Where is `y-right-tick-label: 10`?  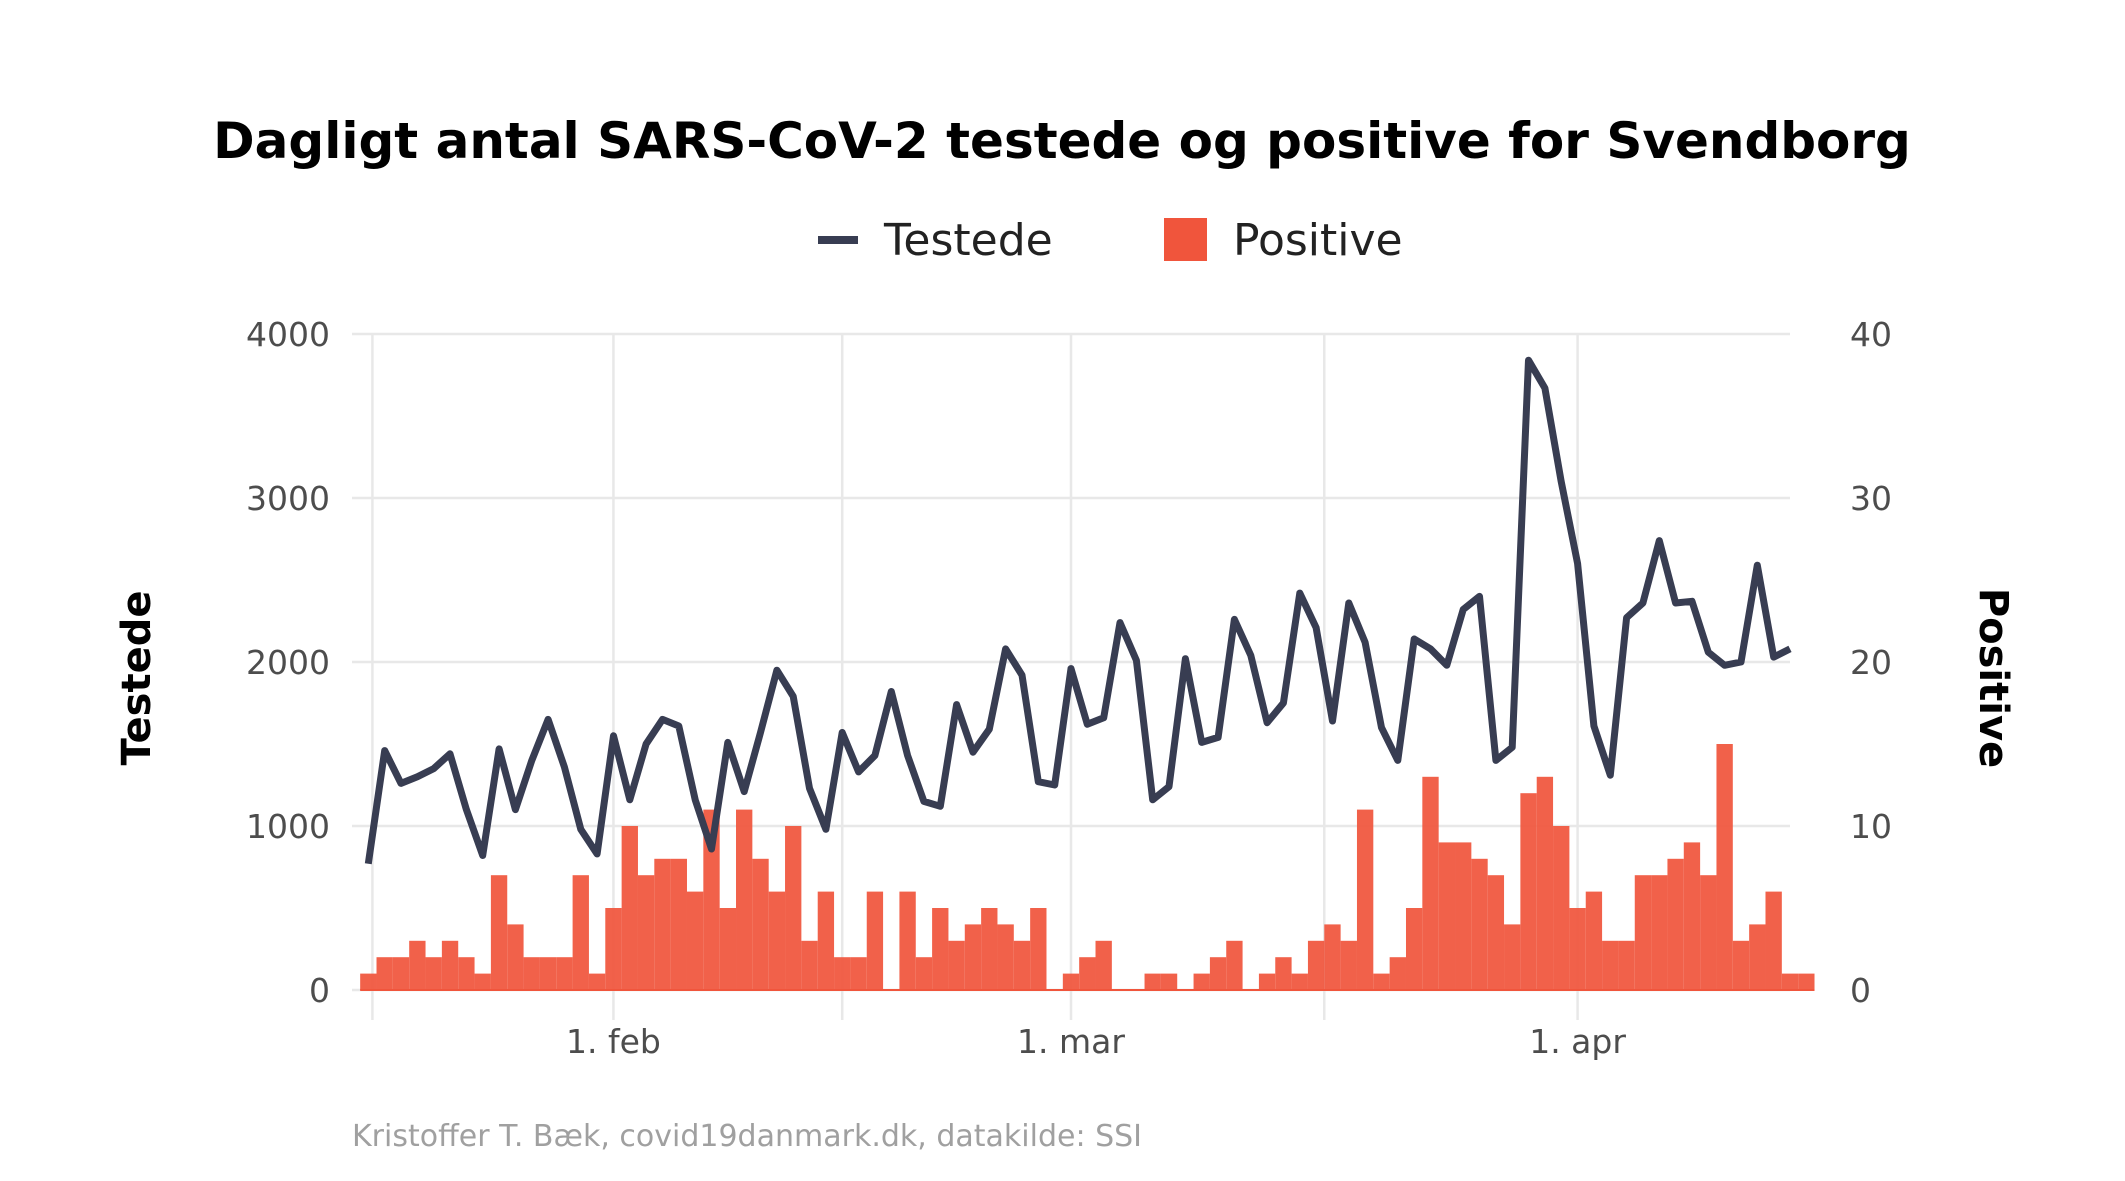
y-right-tick-label: 10 is located at coordinates (1871, 826).